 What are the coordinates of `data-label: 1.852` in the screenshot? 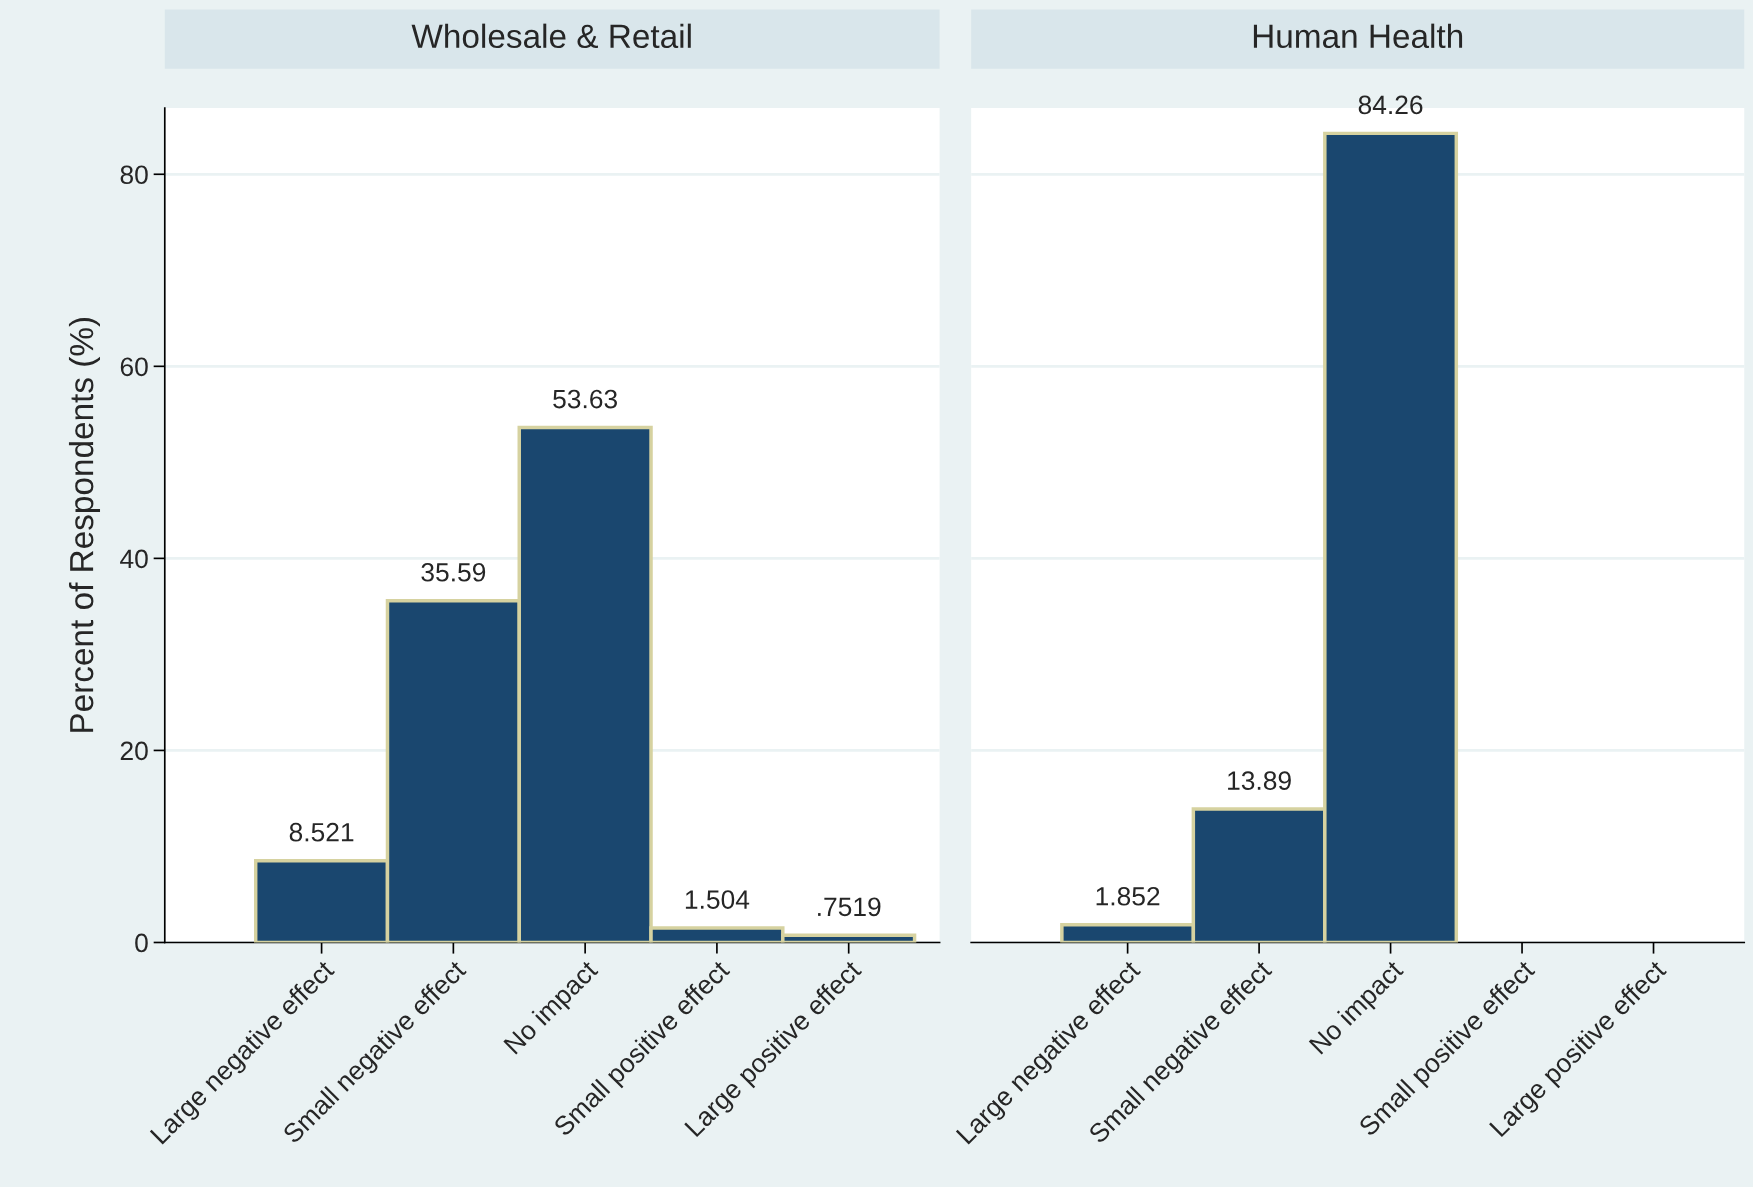 It's located at (1128, 896).